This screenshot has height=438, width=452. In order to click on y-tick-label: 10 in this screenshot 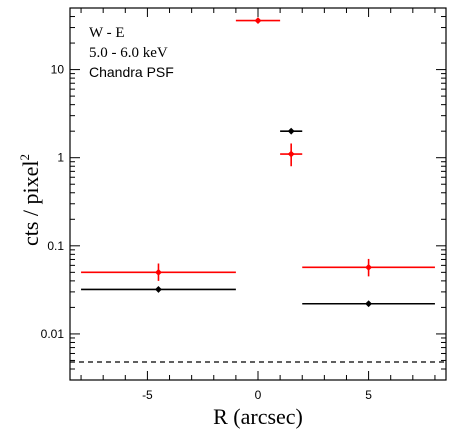, I will do `click(58, 70)`.